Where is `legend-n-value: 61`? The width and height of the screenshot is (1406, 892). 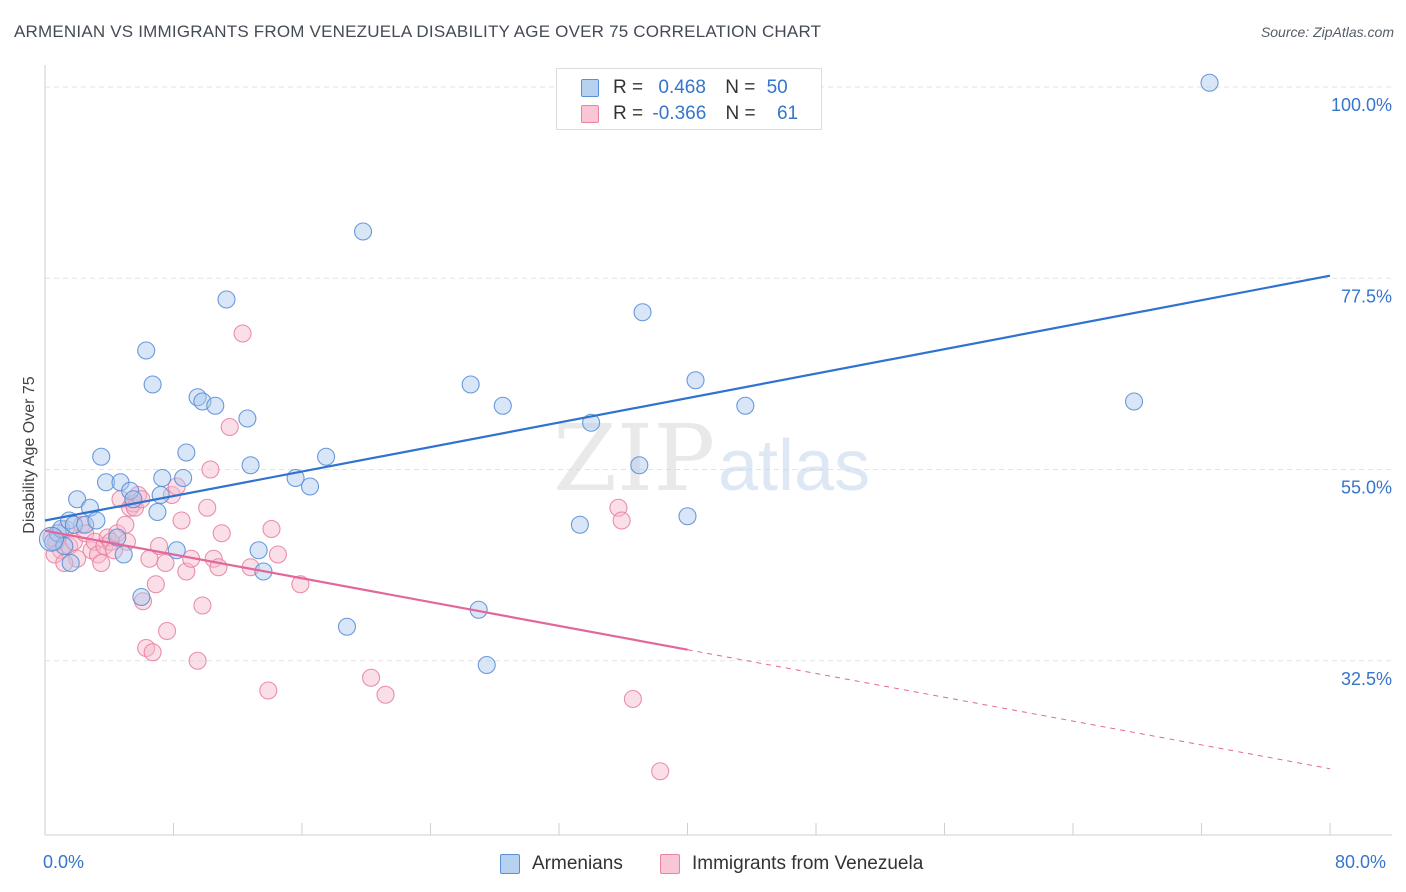
legend-n-value: 61 is located at coordinates (787, 113).